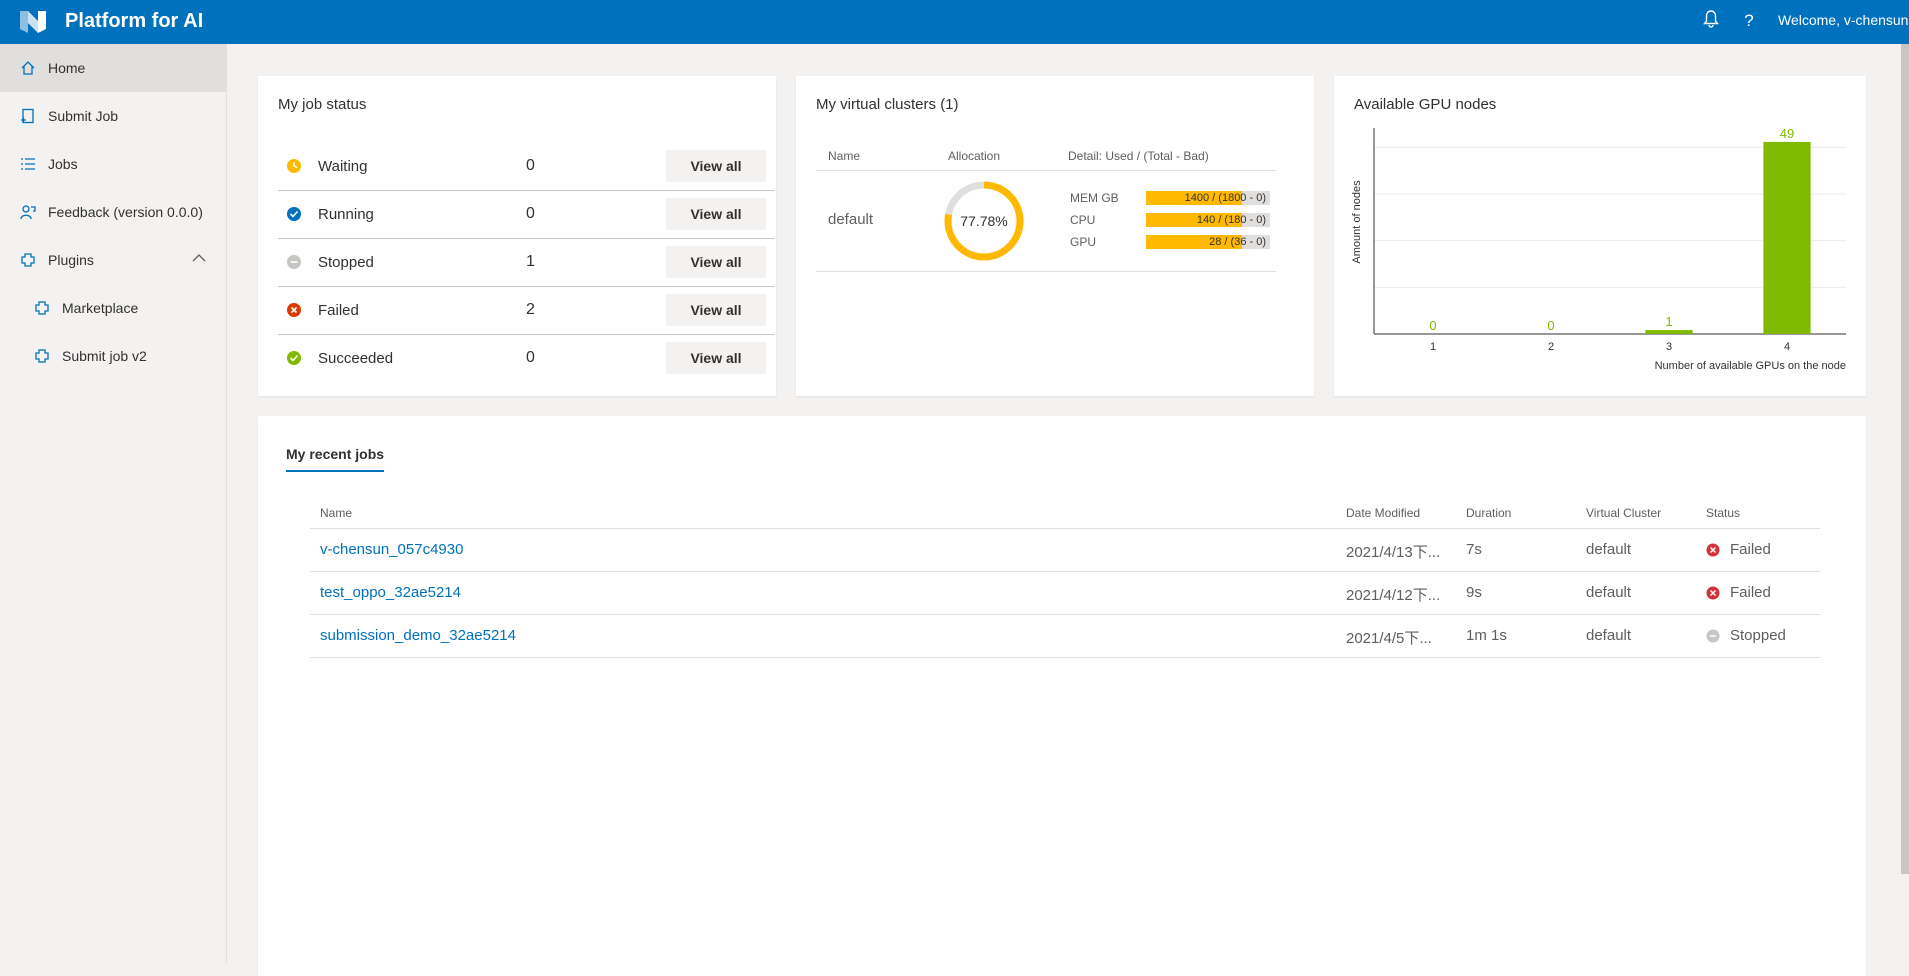 The height and width of the screenshot is (976, 1909). What do you see at coordinates (63, 164) in the screenshot?
I see `sidebar-item-label: Jobs` at bounding box center [63, 164].